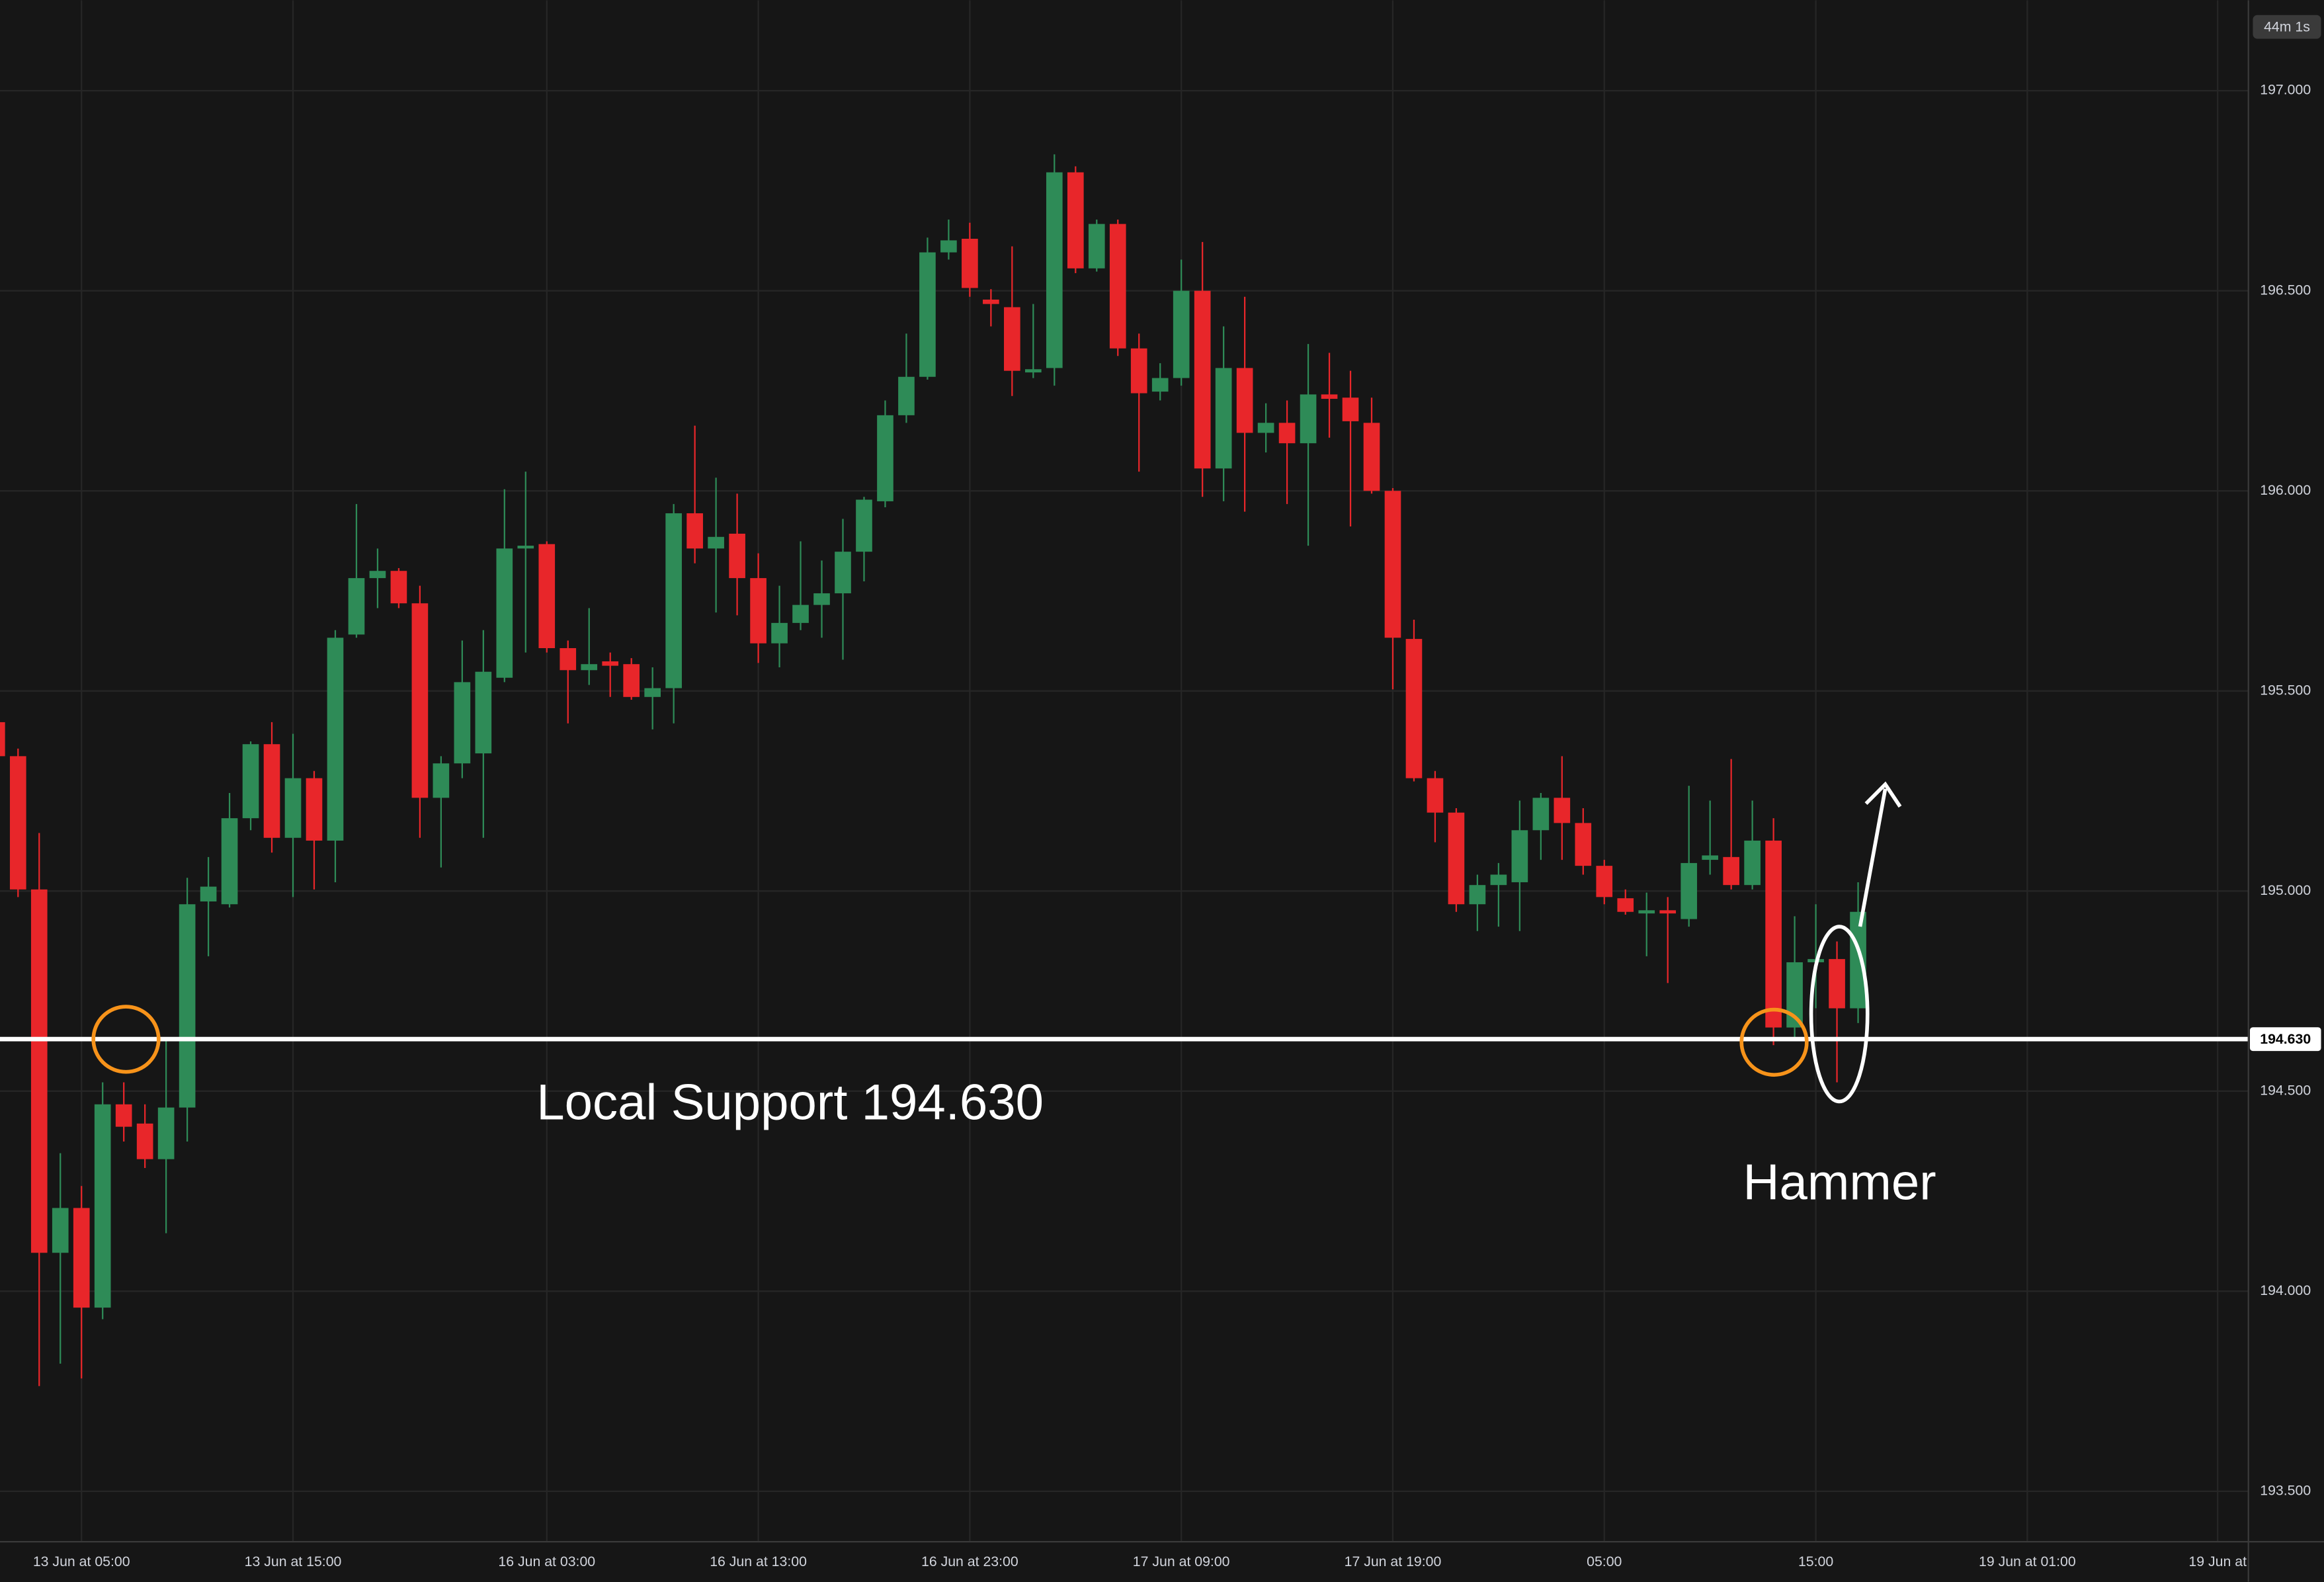  What do you see at coordinates (758, 1561) in the screenshot?
I see `x-tick-label: 16 Jun at 13:00` at bounding box center [758, 1561].